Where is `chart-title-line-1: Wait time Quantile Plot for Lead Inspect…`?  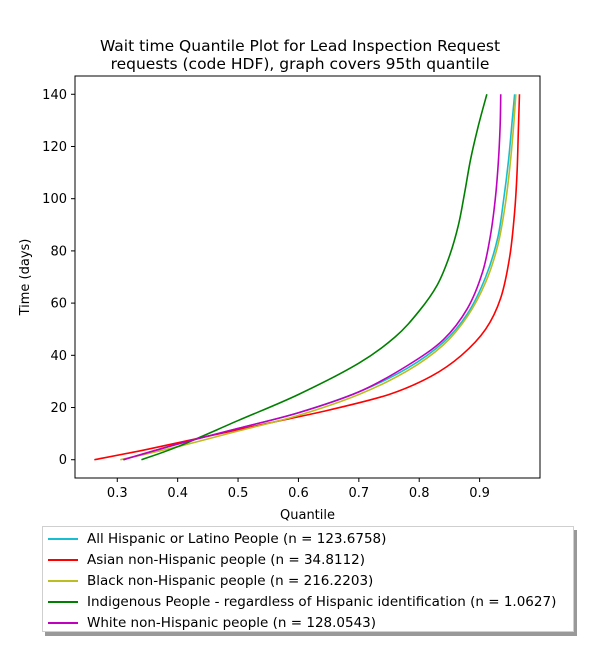 chart-title-line-1: Wait time Quantile Plot for Lead Inspect… is located at coordinates (300, 46).